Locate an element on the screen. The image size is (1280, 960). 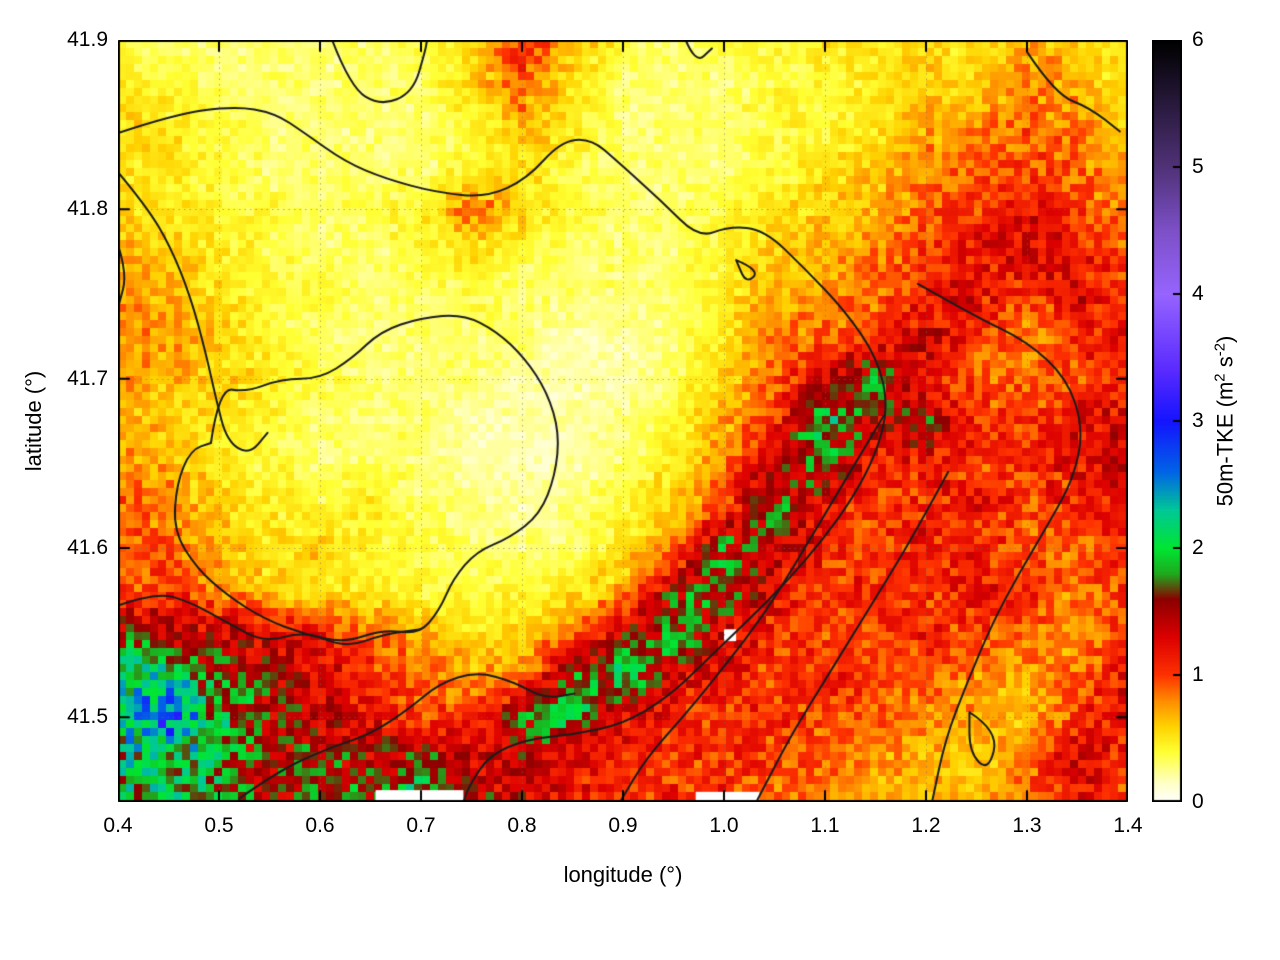
colorbar-label-text: s is located at coordinates (1225, 365).